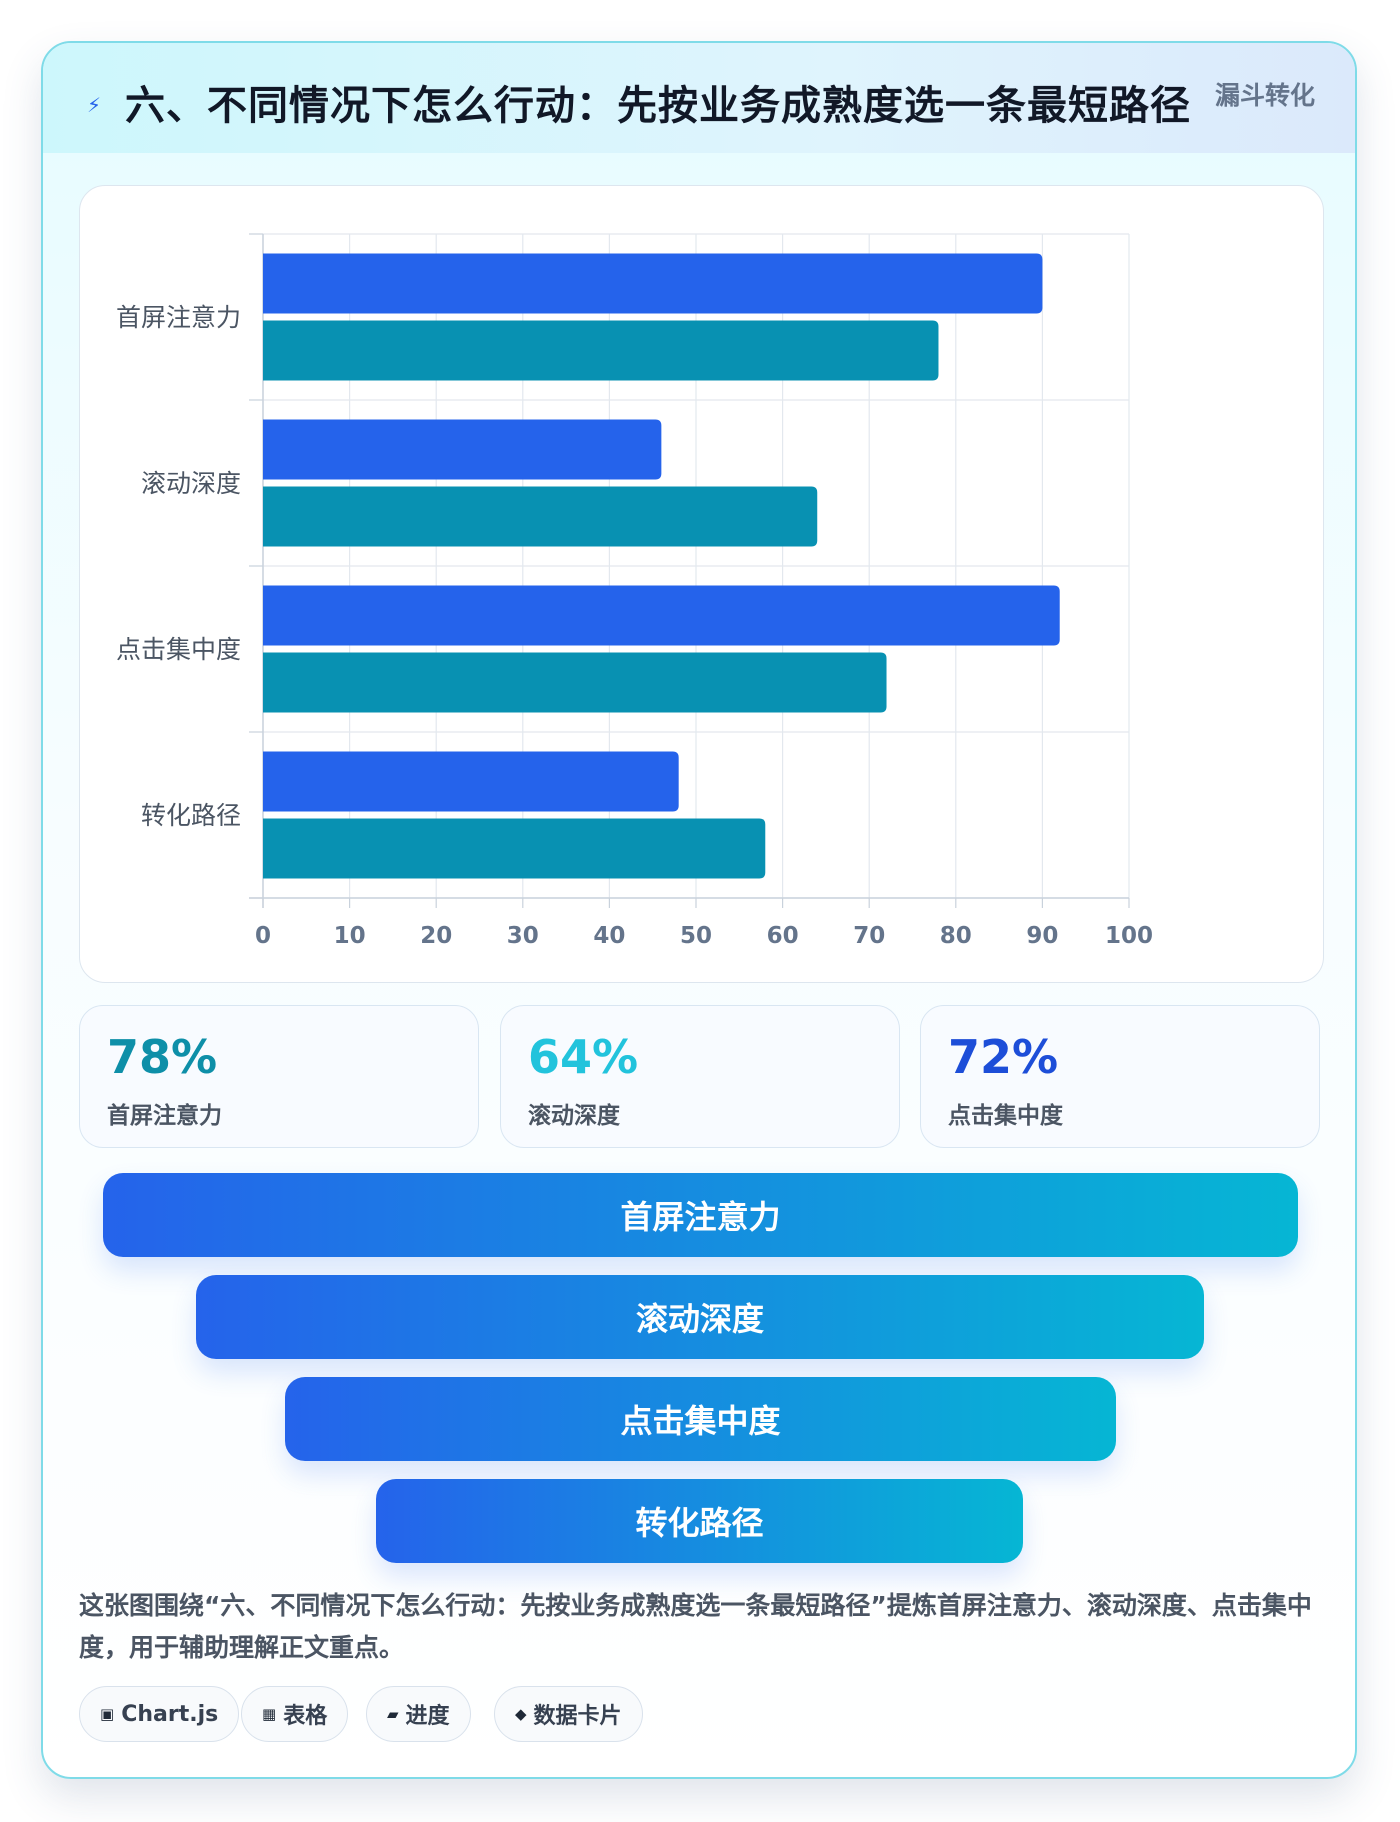 This screenshot has height=1822, width=1400. I want to click on chip-data-card: ◆ 数据卡片, so click(568, 1714).